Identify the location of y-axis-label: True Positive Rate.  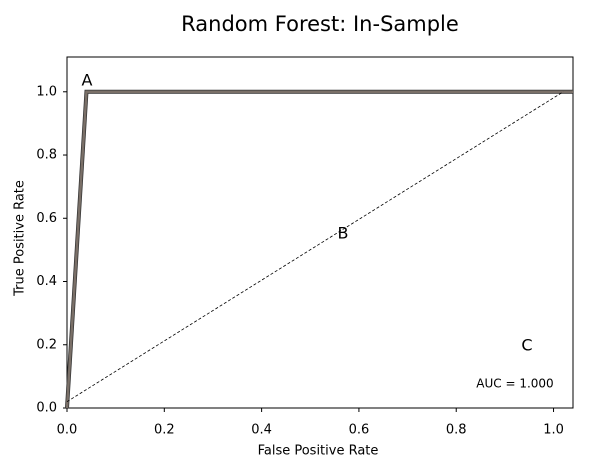
(20, 238).